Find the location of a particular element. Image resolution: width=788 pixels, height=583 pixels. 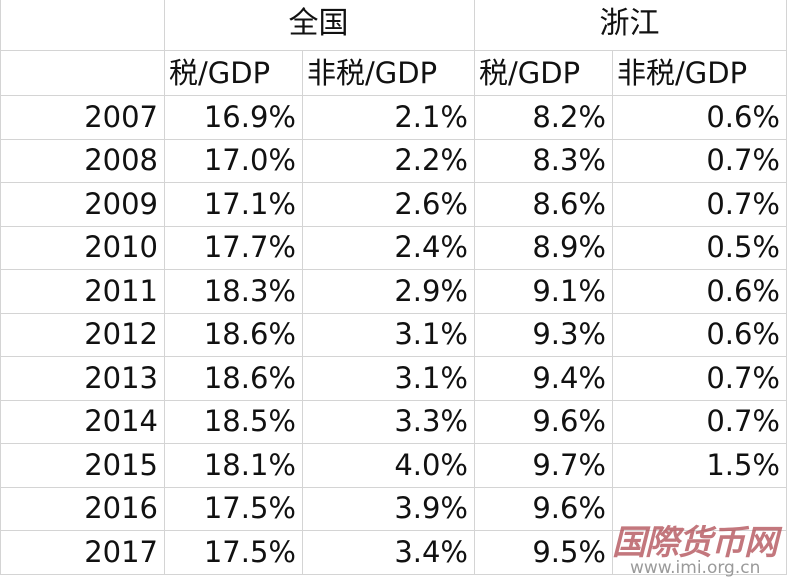

cell-national-nontax-gdp: 4.0% is located at coordinates (388, 465).